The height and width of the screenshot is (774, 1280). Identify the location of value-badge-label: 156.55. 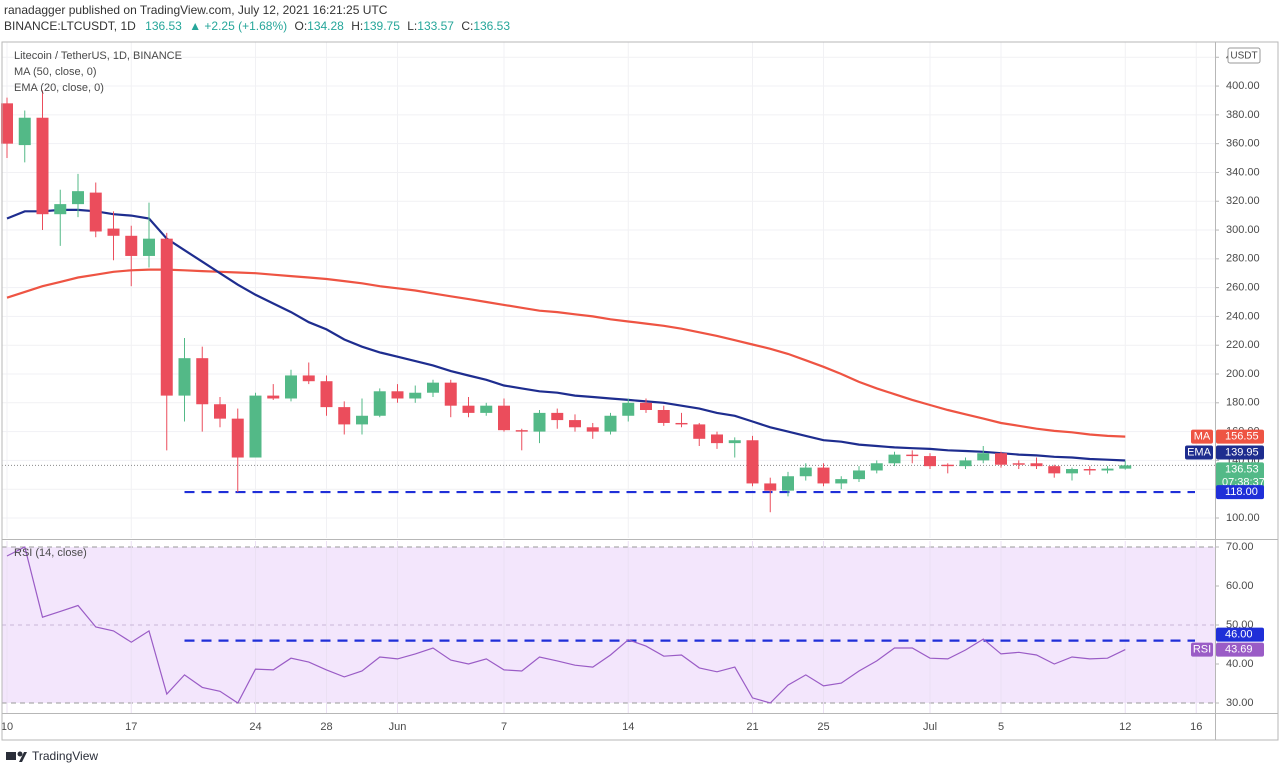
(1242, 436).